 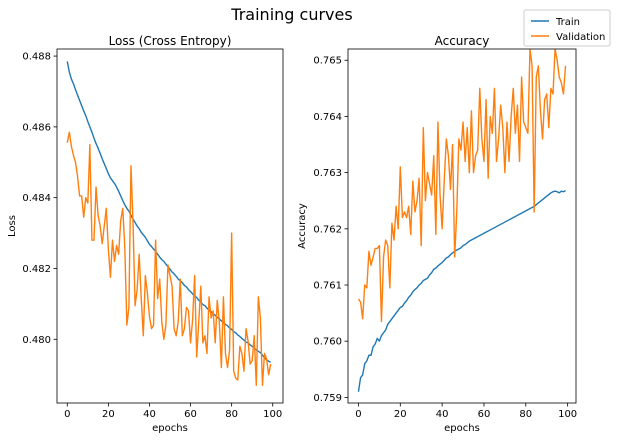 I want to click on accuracy-y-tick-label: 0.759, so click(x=327, y=398).